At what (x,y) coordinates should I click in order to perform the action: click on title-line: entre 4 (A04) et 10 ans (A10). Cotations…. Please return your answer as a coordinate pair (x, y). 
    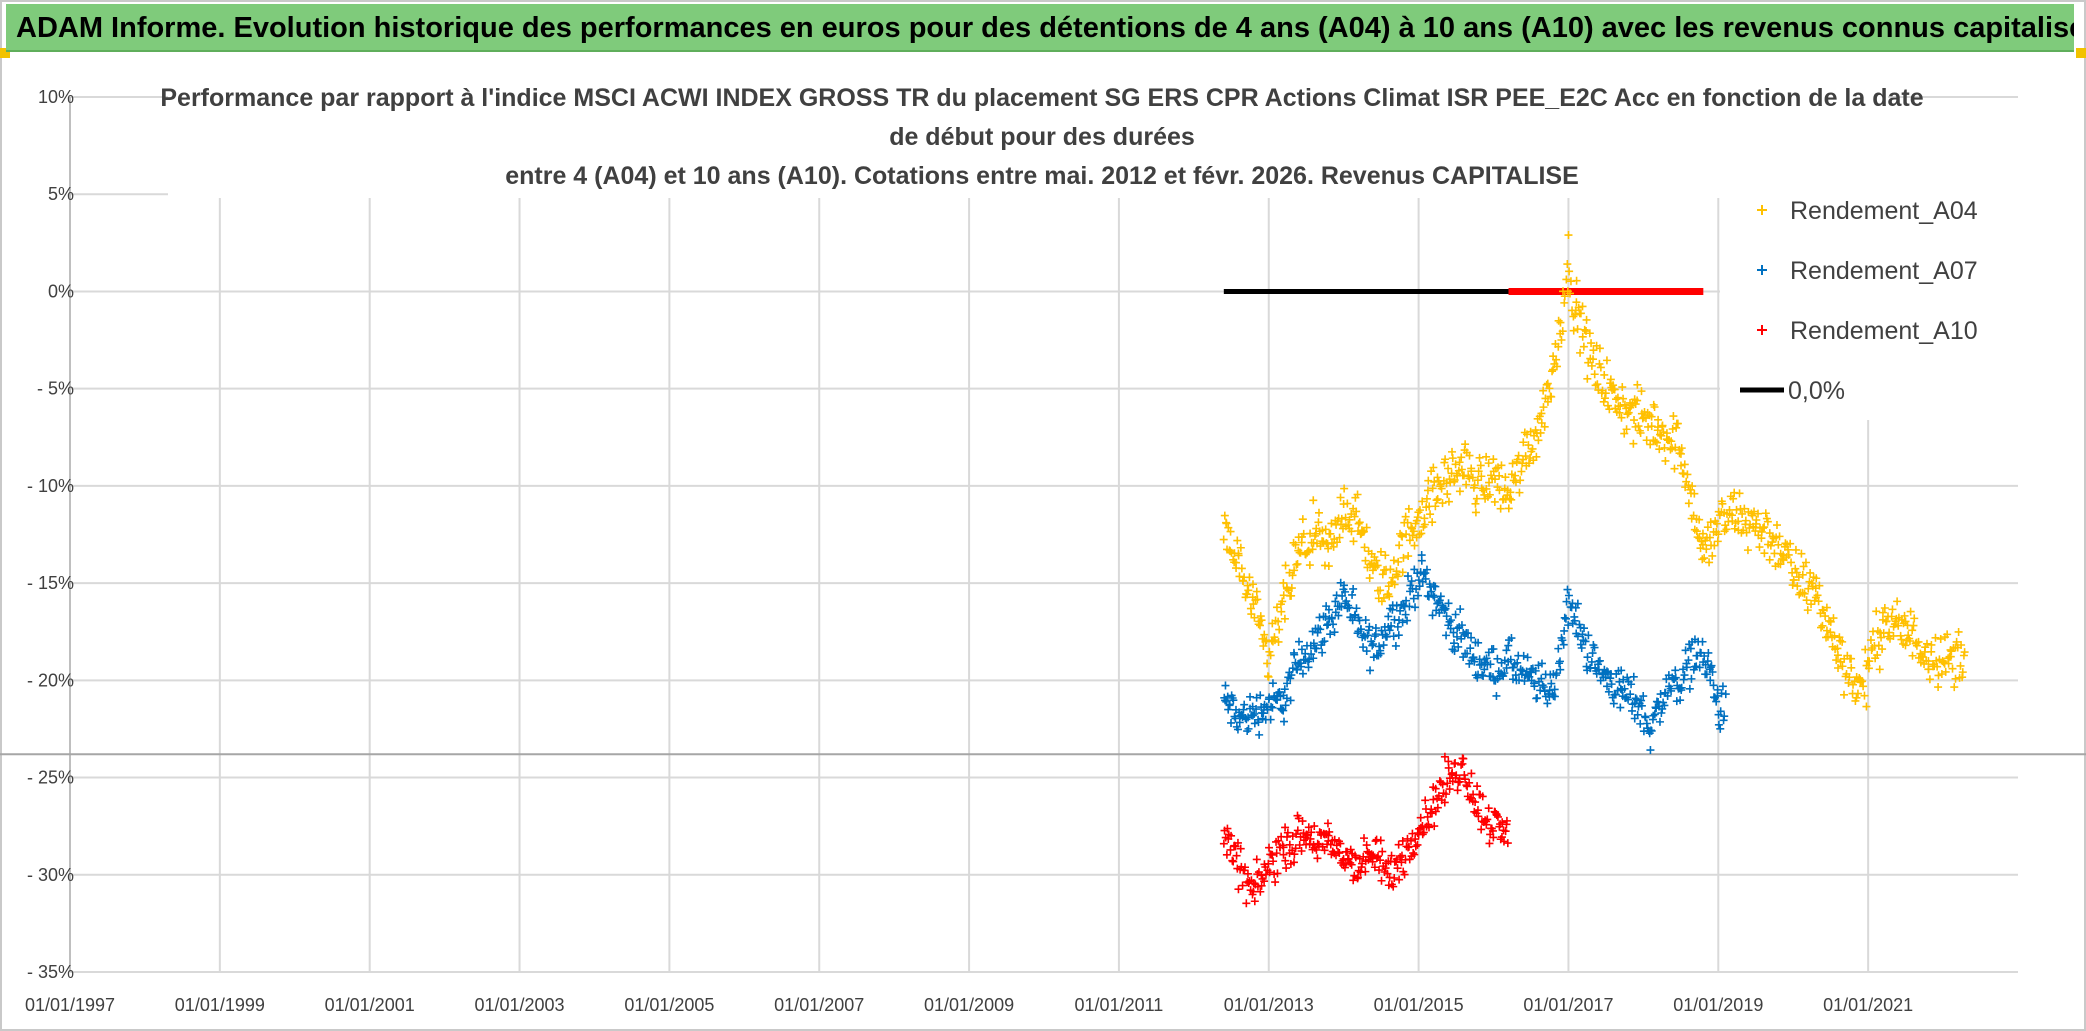
    Looking at the image, I should click on (1042, 176).